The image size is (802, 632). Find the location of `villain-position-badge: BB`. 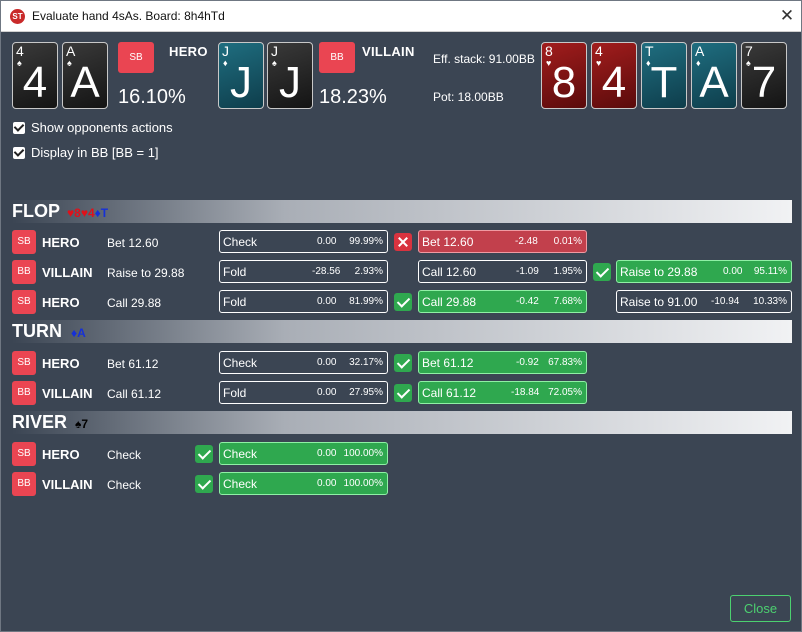

villain-position-badge: BB is located at coordinates (337, 57).